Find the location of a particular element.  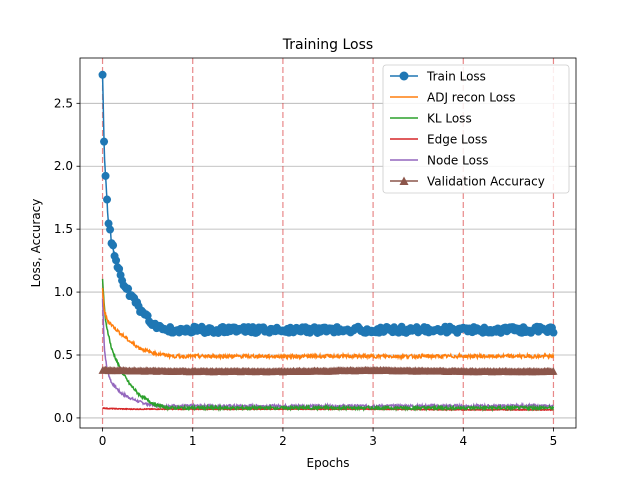

legend-label-kl-loss: KL Loss is located at coordinates (449, 119).